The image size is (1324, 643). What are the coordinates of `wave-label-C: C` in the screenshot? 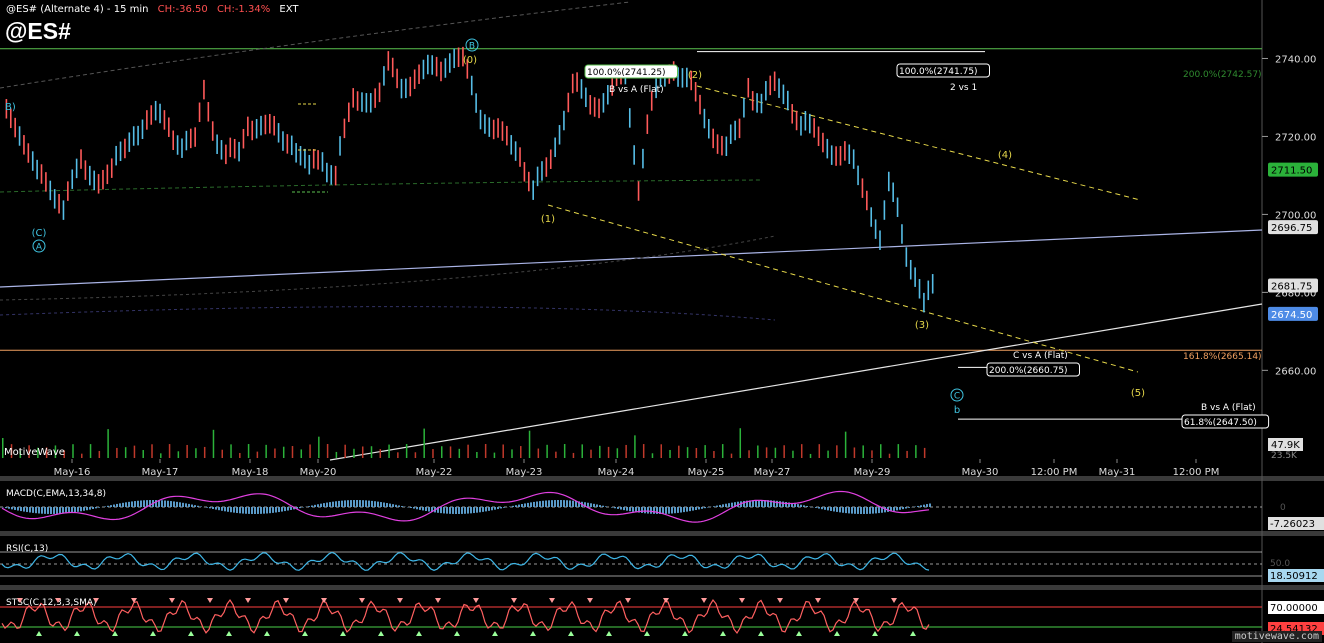 It's located at (957, 397).